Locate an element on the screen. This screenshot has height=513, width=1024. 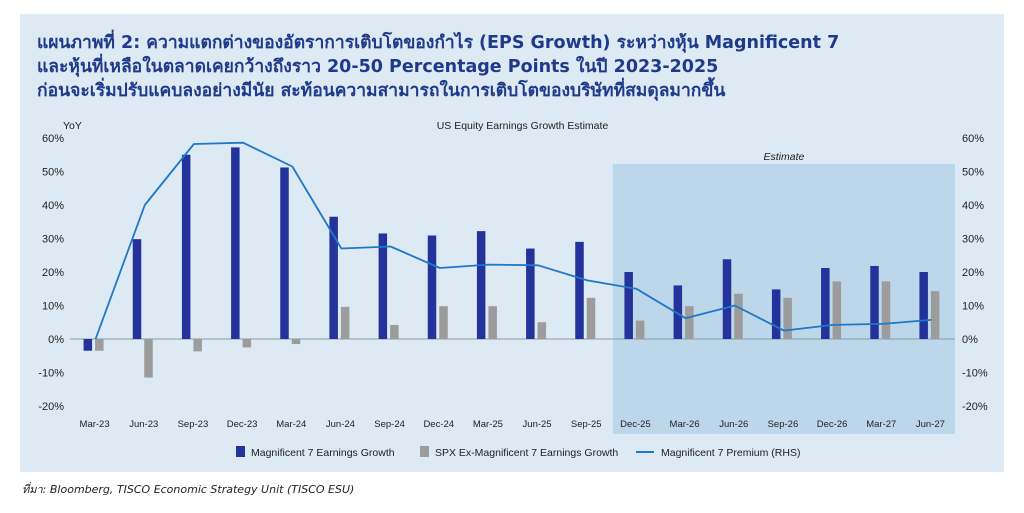
y-right-tick-label: 0% is located at coordinates (970, 340).